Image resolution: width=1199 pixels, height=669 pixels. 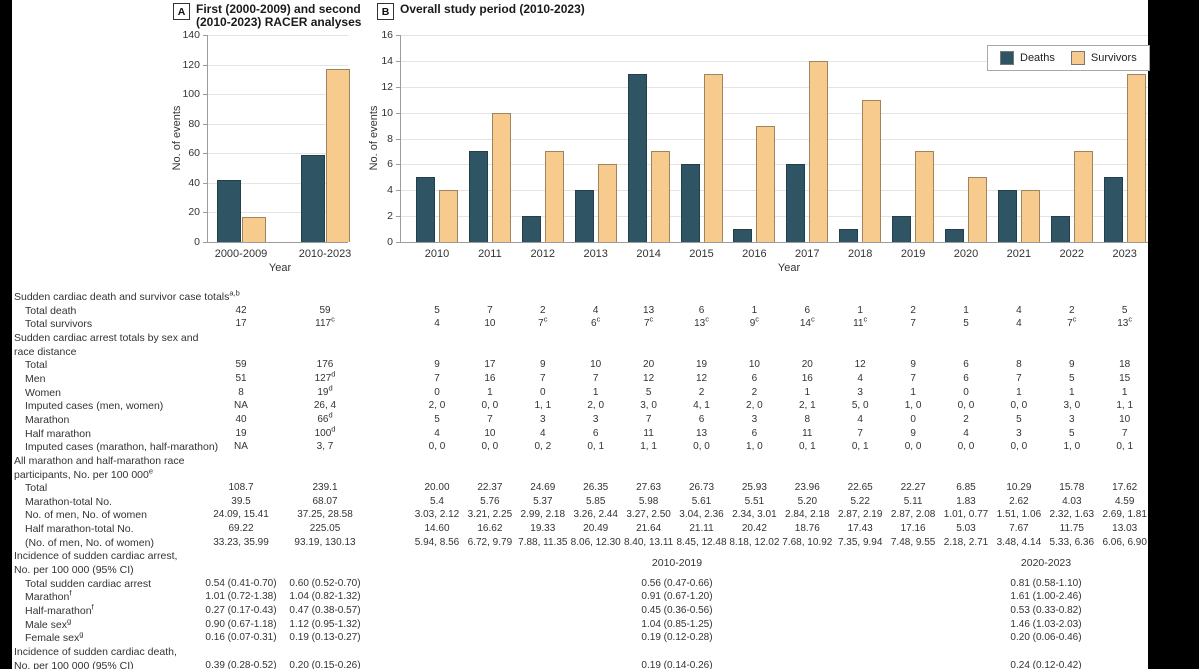 What do you see at coordinates (1124, 542) in the screenshot?
I see `table-cell: 6.06, 6.90` at bounding box center [1124, 542].